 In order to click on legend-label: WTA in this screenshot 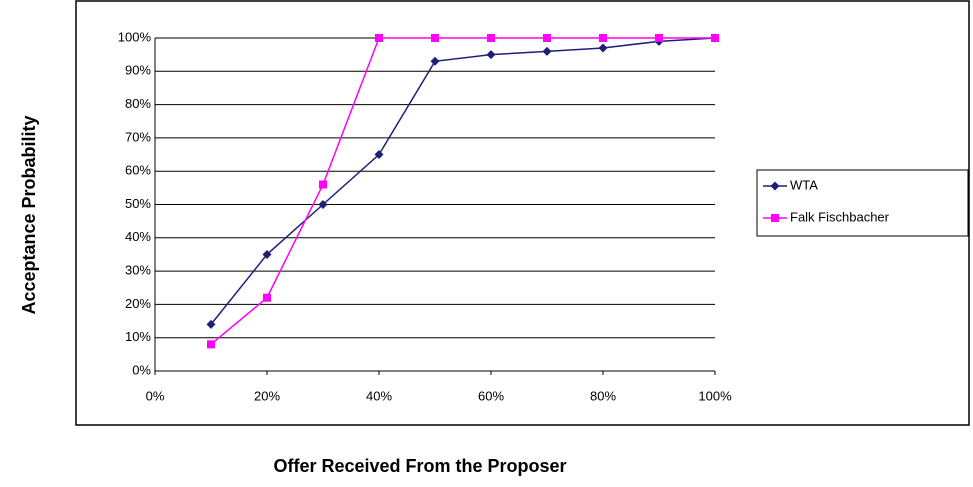, I will do `click(804, 184)`.